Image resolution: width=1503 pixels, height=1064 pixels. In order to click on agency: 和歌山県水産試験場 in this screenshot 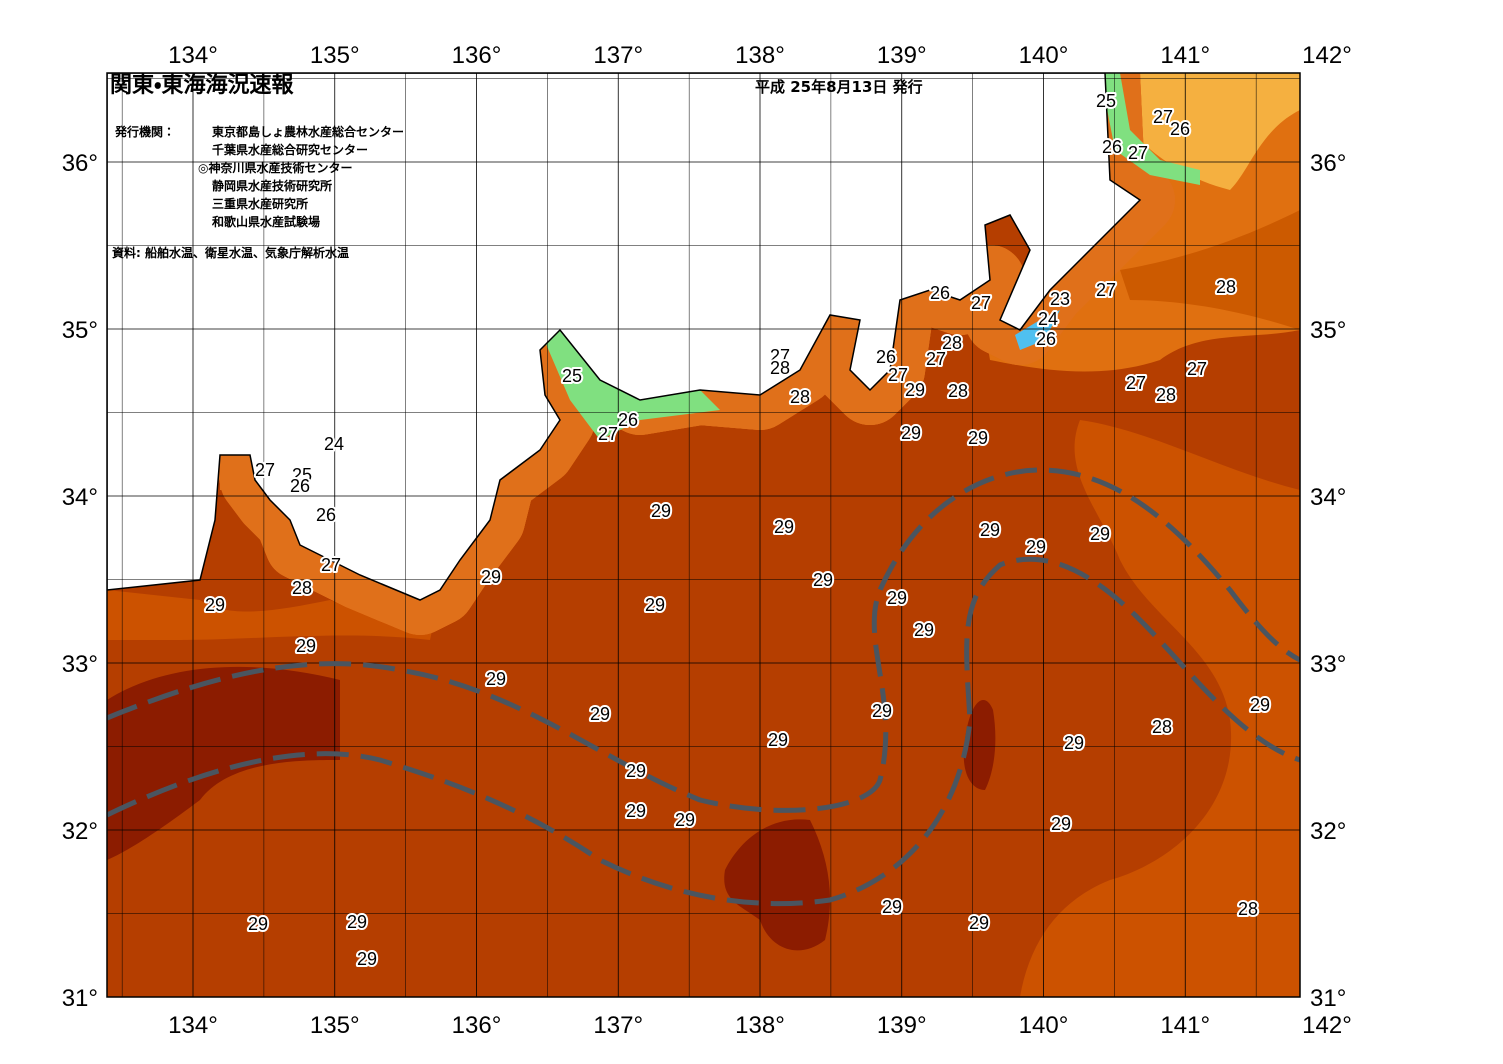, I will do `click(265, 221)`.